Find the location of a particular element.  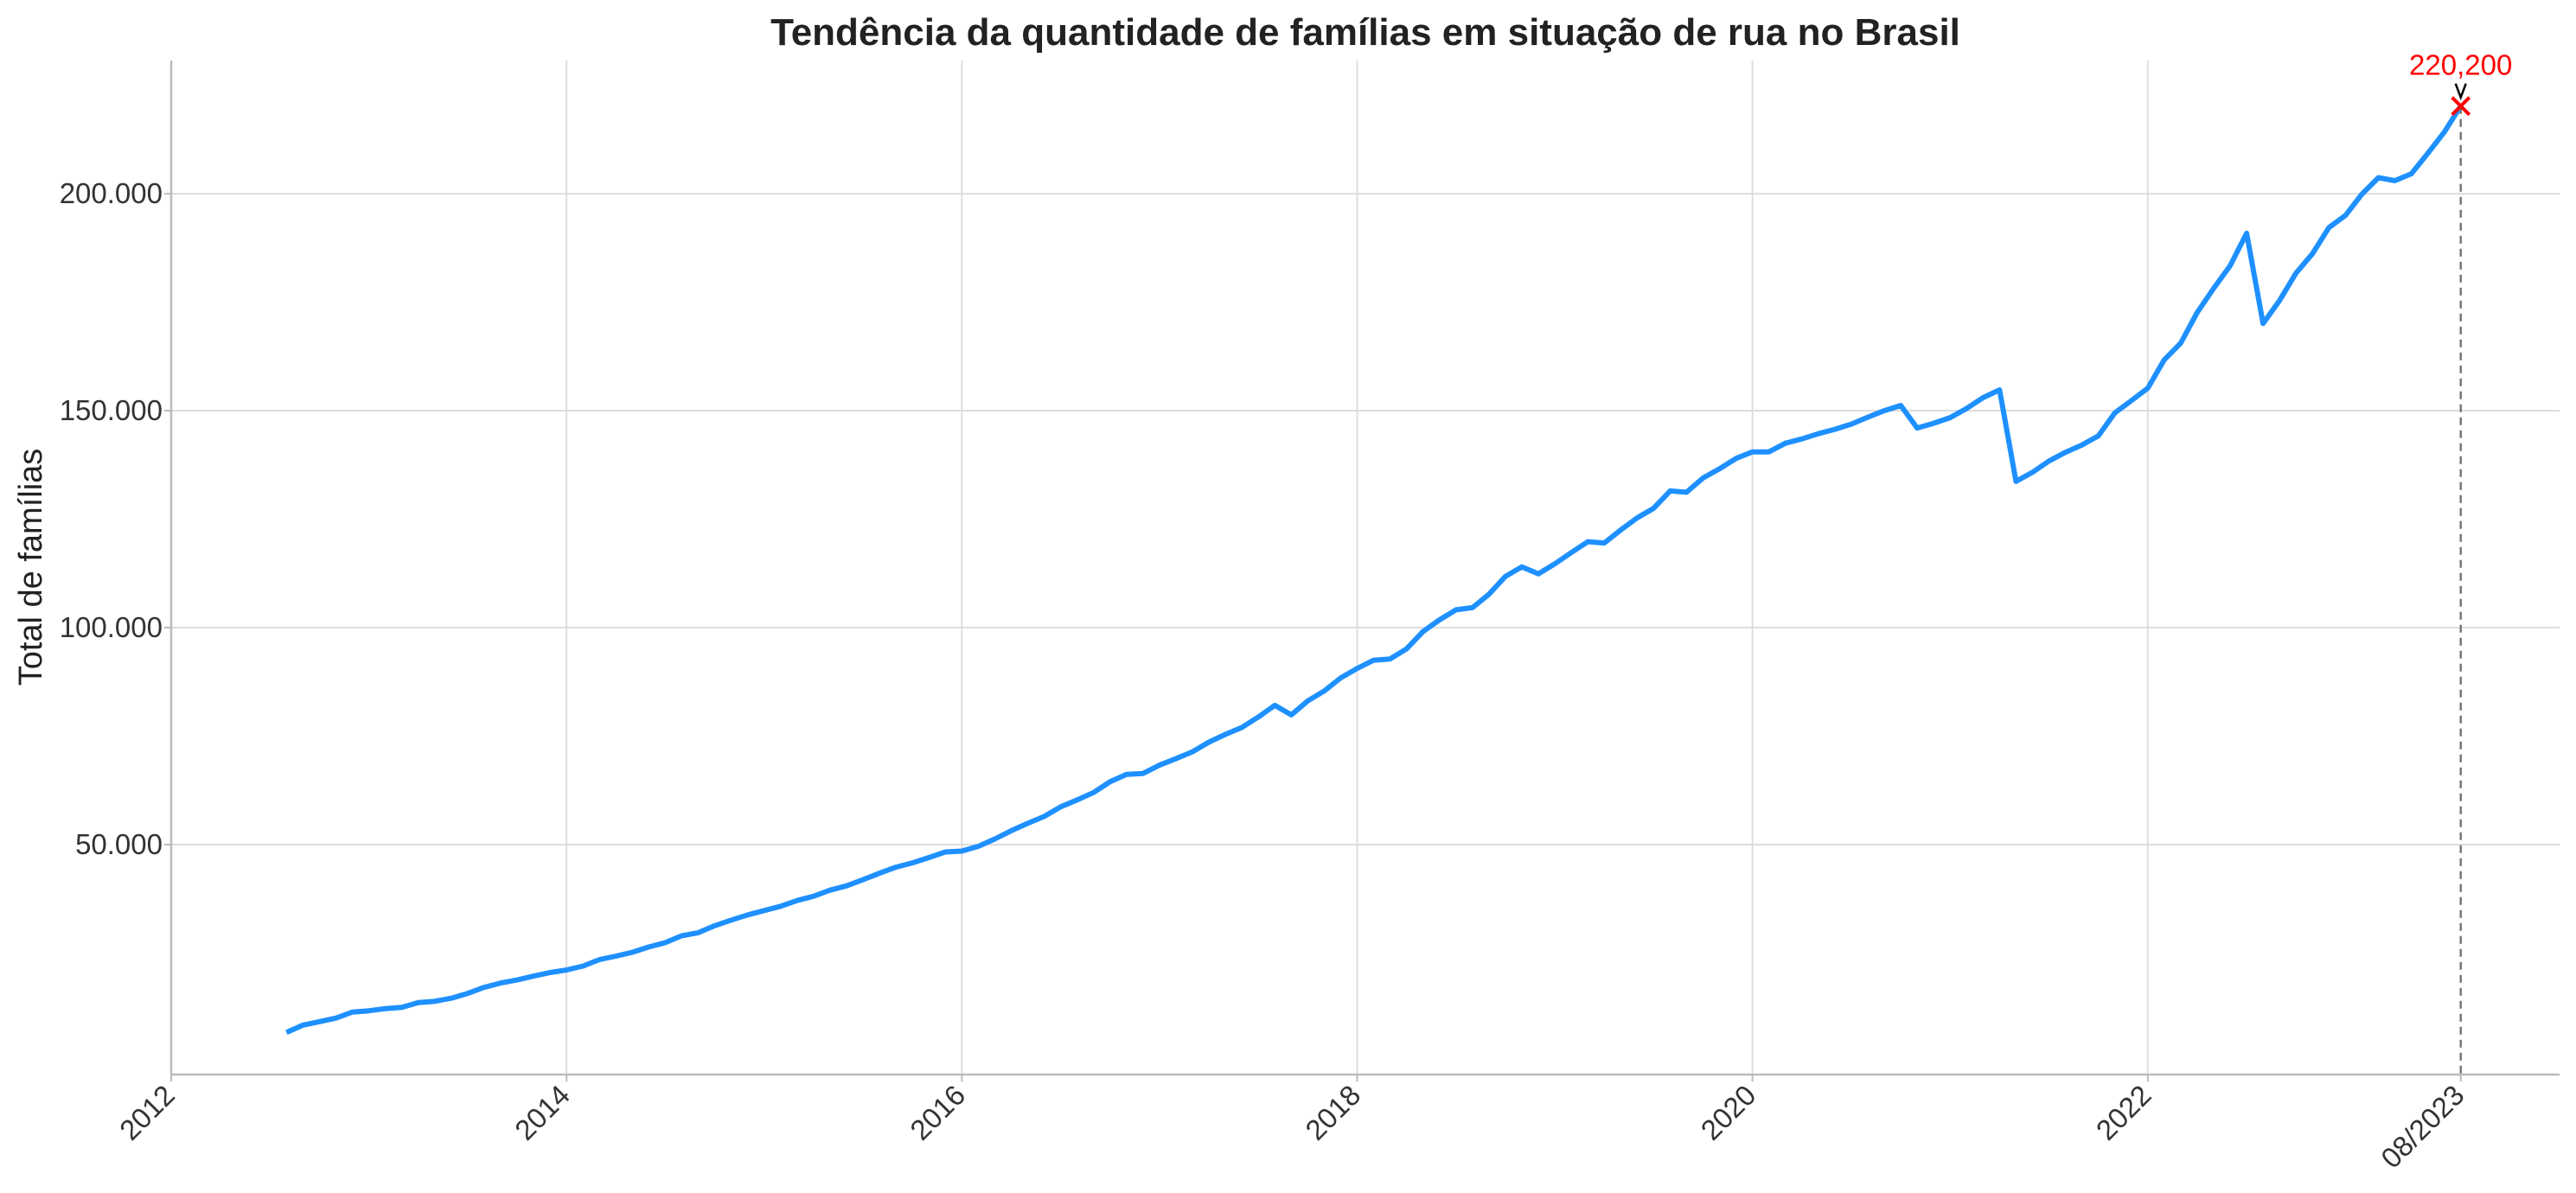

y-axis-label: Total de famílias is located at coordinates (31, 567).